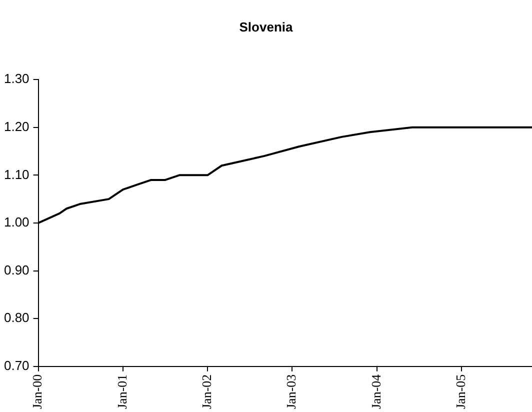  What do you see at coordinates (122, 392) in the screenshot?
I see `x-tick-label: Jan-01` at bounding box center [122, 392].